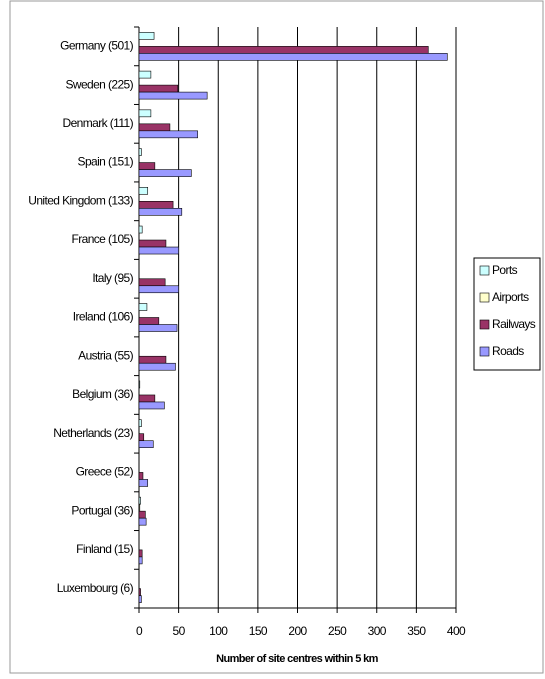 The width and height of the screenshot is (545, 679). Describe the element at coordinates (105, 355) in the screenshot. I see `y-tick-label: Austria (55)` at that location.